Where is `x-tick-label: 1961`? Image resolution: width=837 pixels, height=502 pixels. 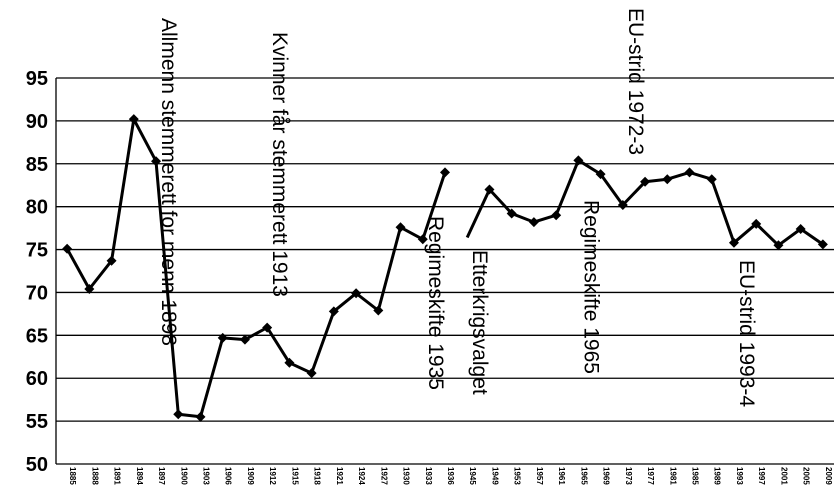 x-tick-label: 1961 is located at coordinates (561, 476).